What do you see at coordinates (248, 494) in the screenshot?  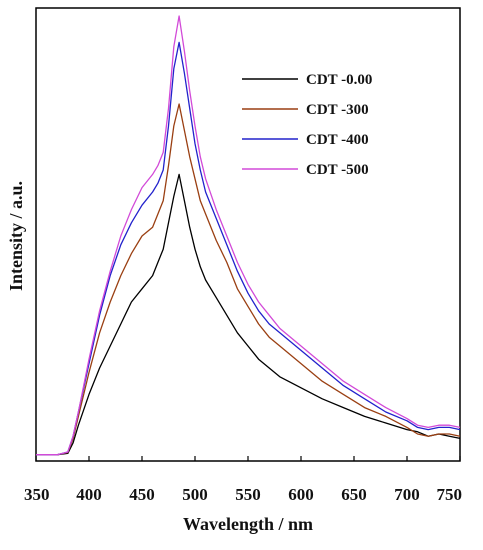 I see `x-tick-label: 550` at bounding box center [248, 494].